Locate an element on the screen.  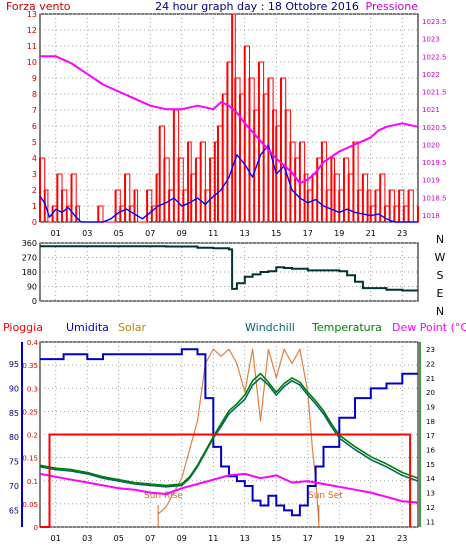
compass-label: S is located at coordinates (440, 275).